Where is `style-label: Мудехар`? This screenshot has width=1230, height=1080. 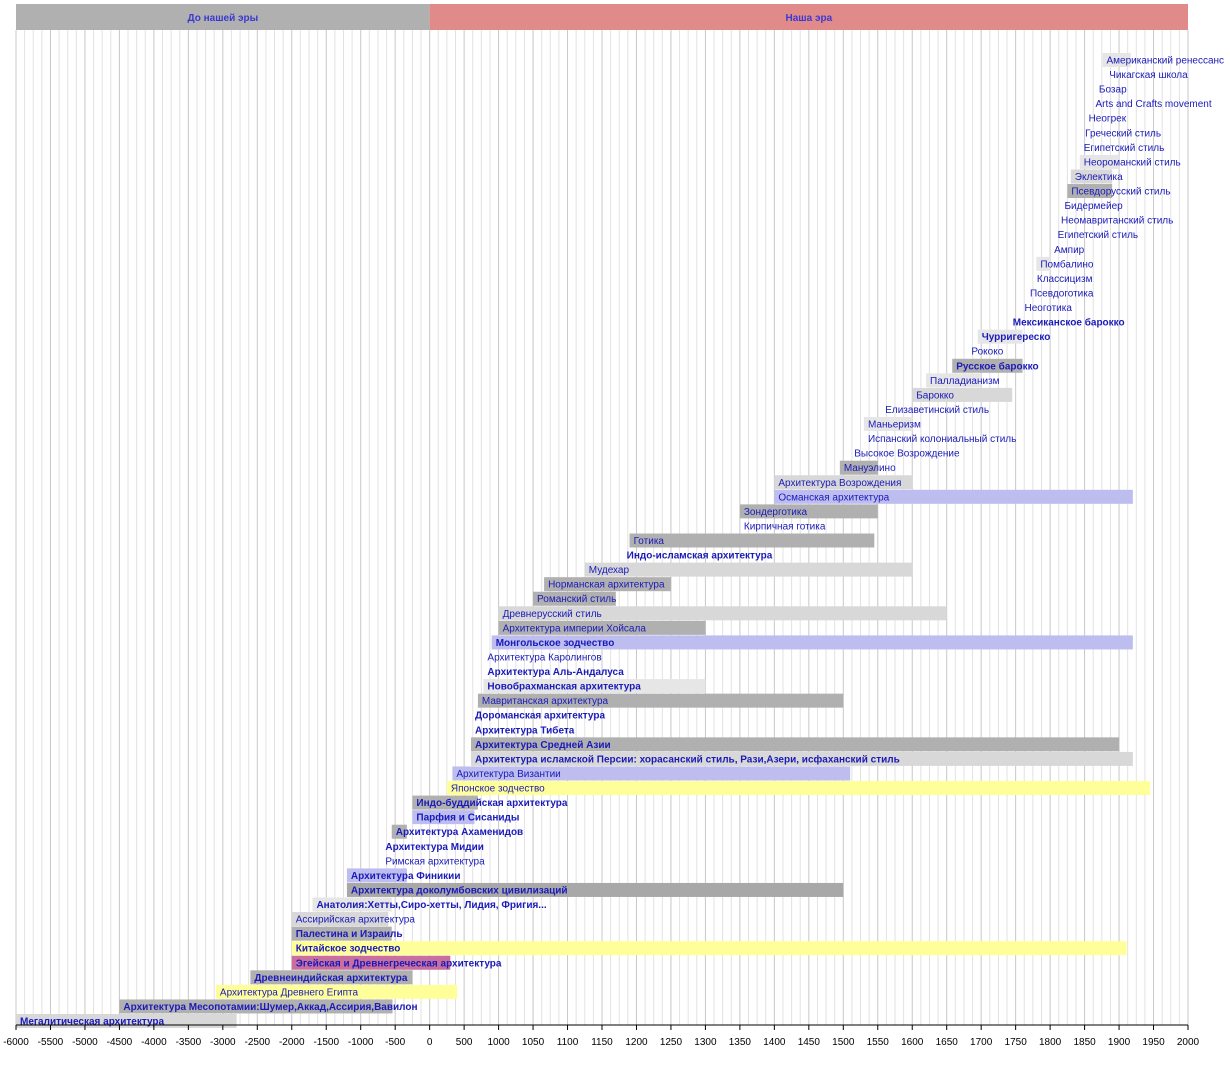 style-label: Мудехар is located at coordinates (609, 570).